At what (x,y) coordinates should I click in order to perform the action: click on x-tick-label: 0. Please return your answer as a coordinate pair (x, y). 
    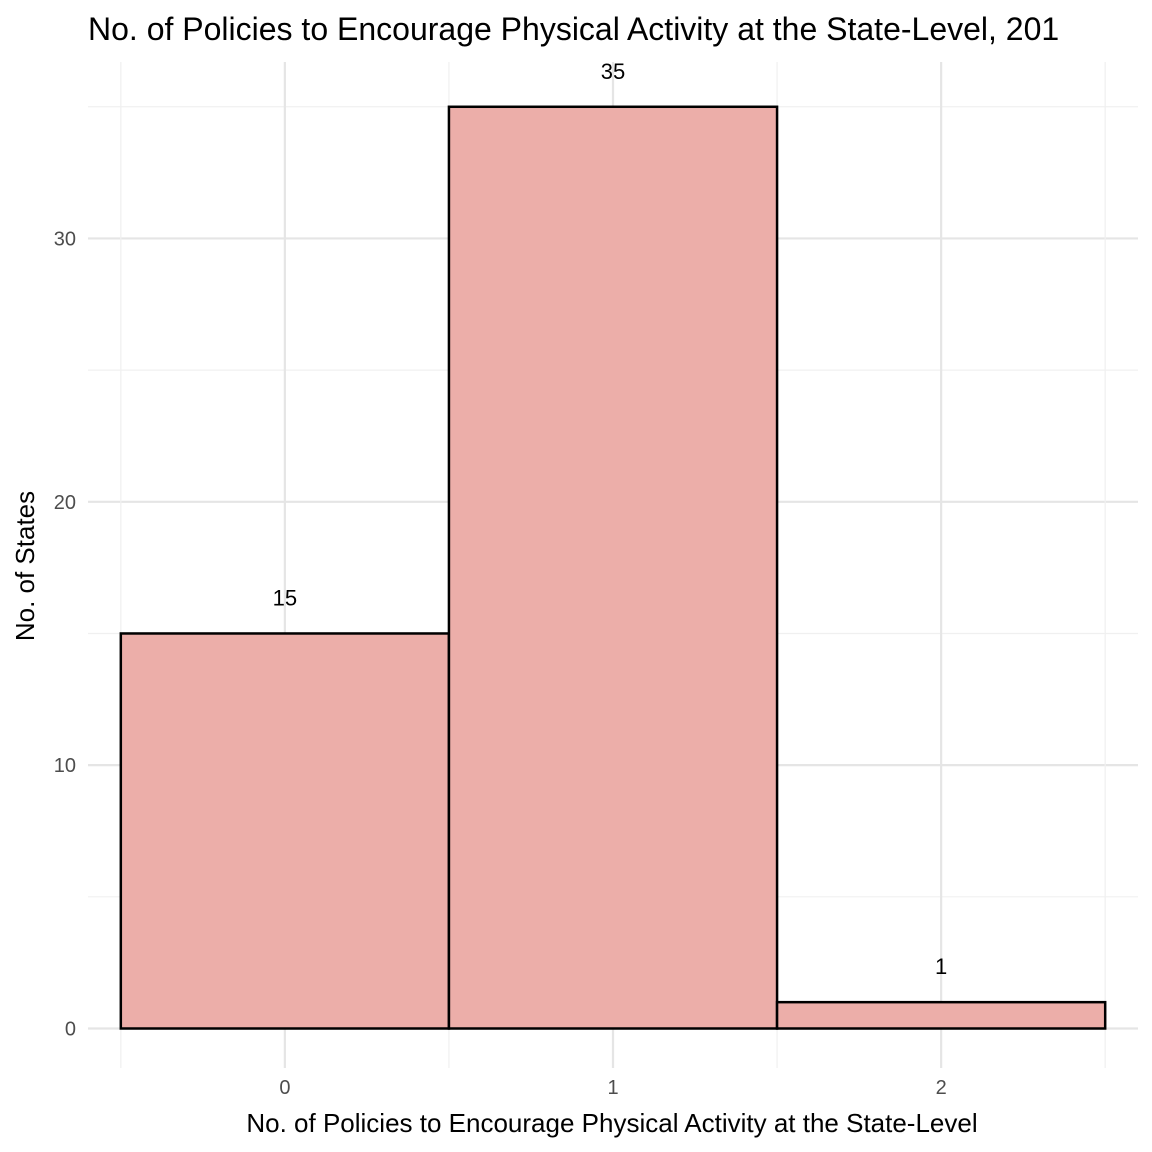
    Looking at the image, I should click on (284, 1088).